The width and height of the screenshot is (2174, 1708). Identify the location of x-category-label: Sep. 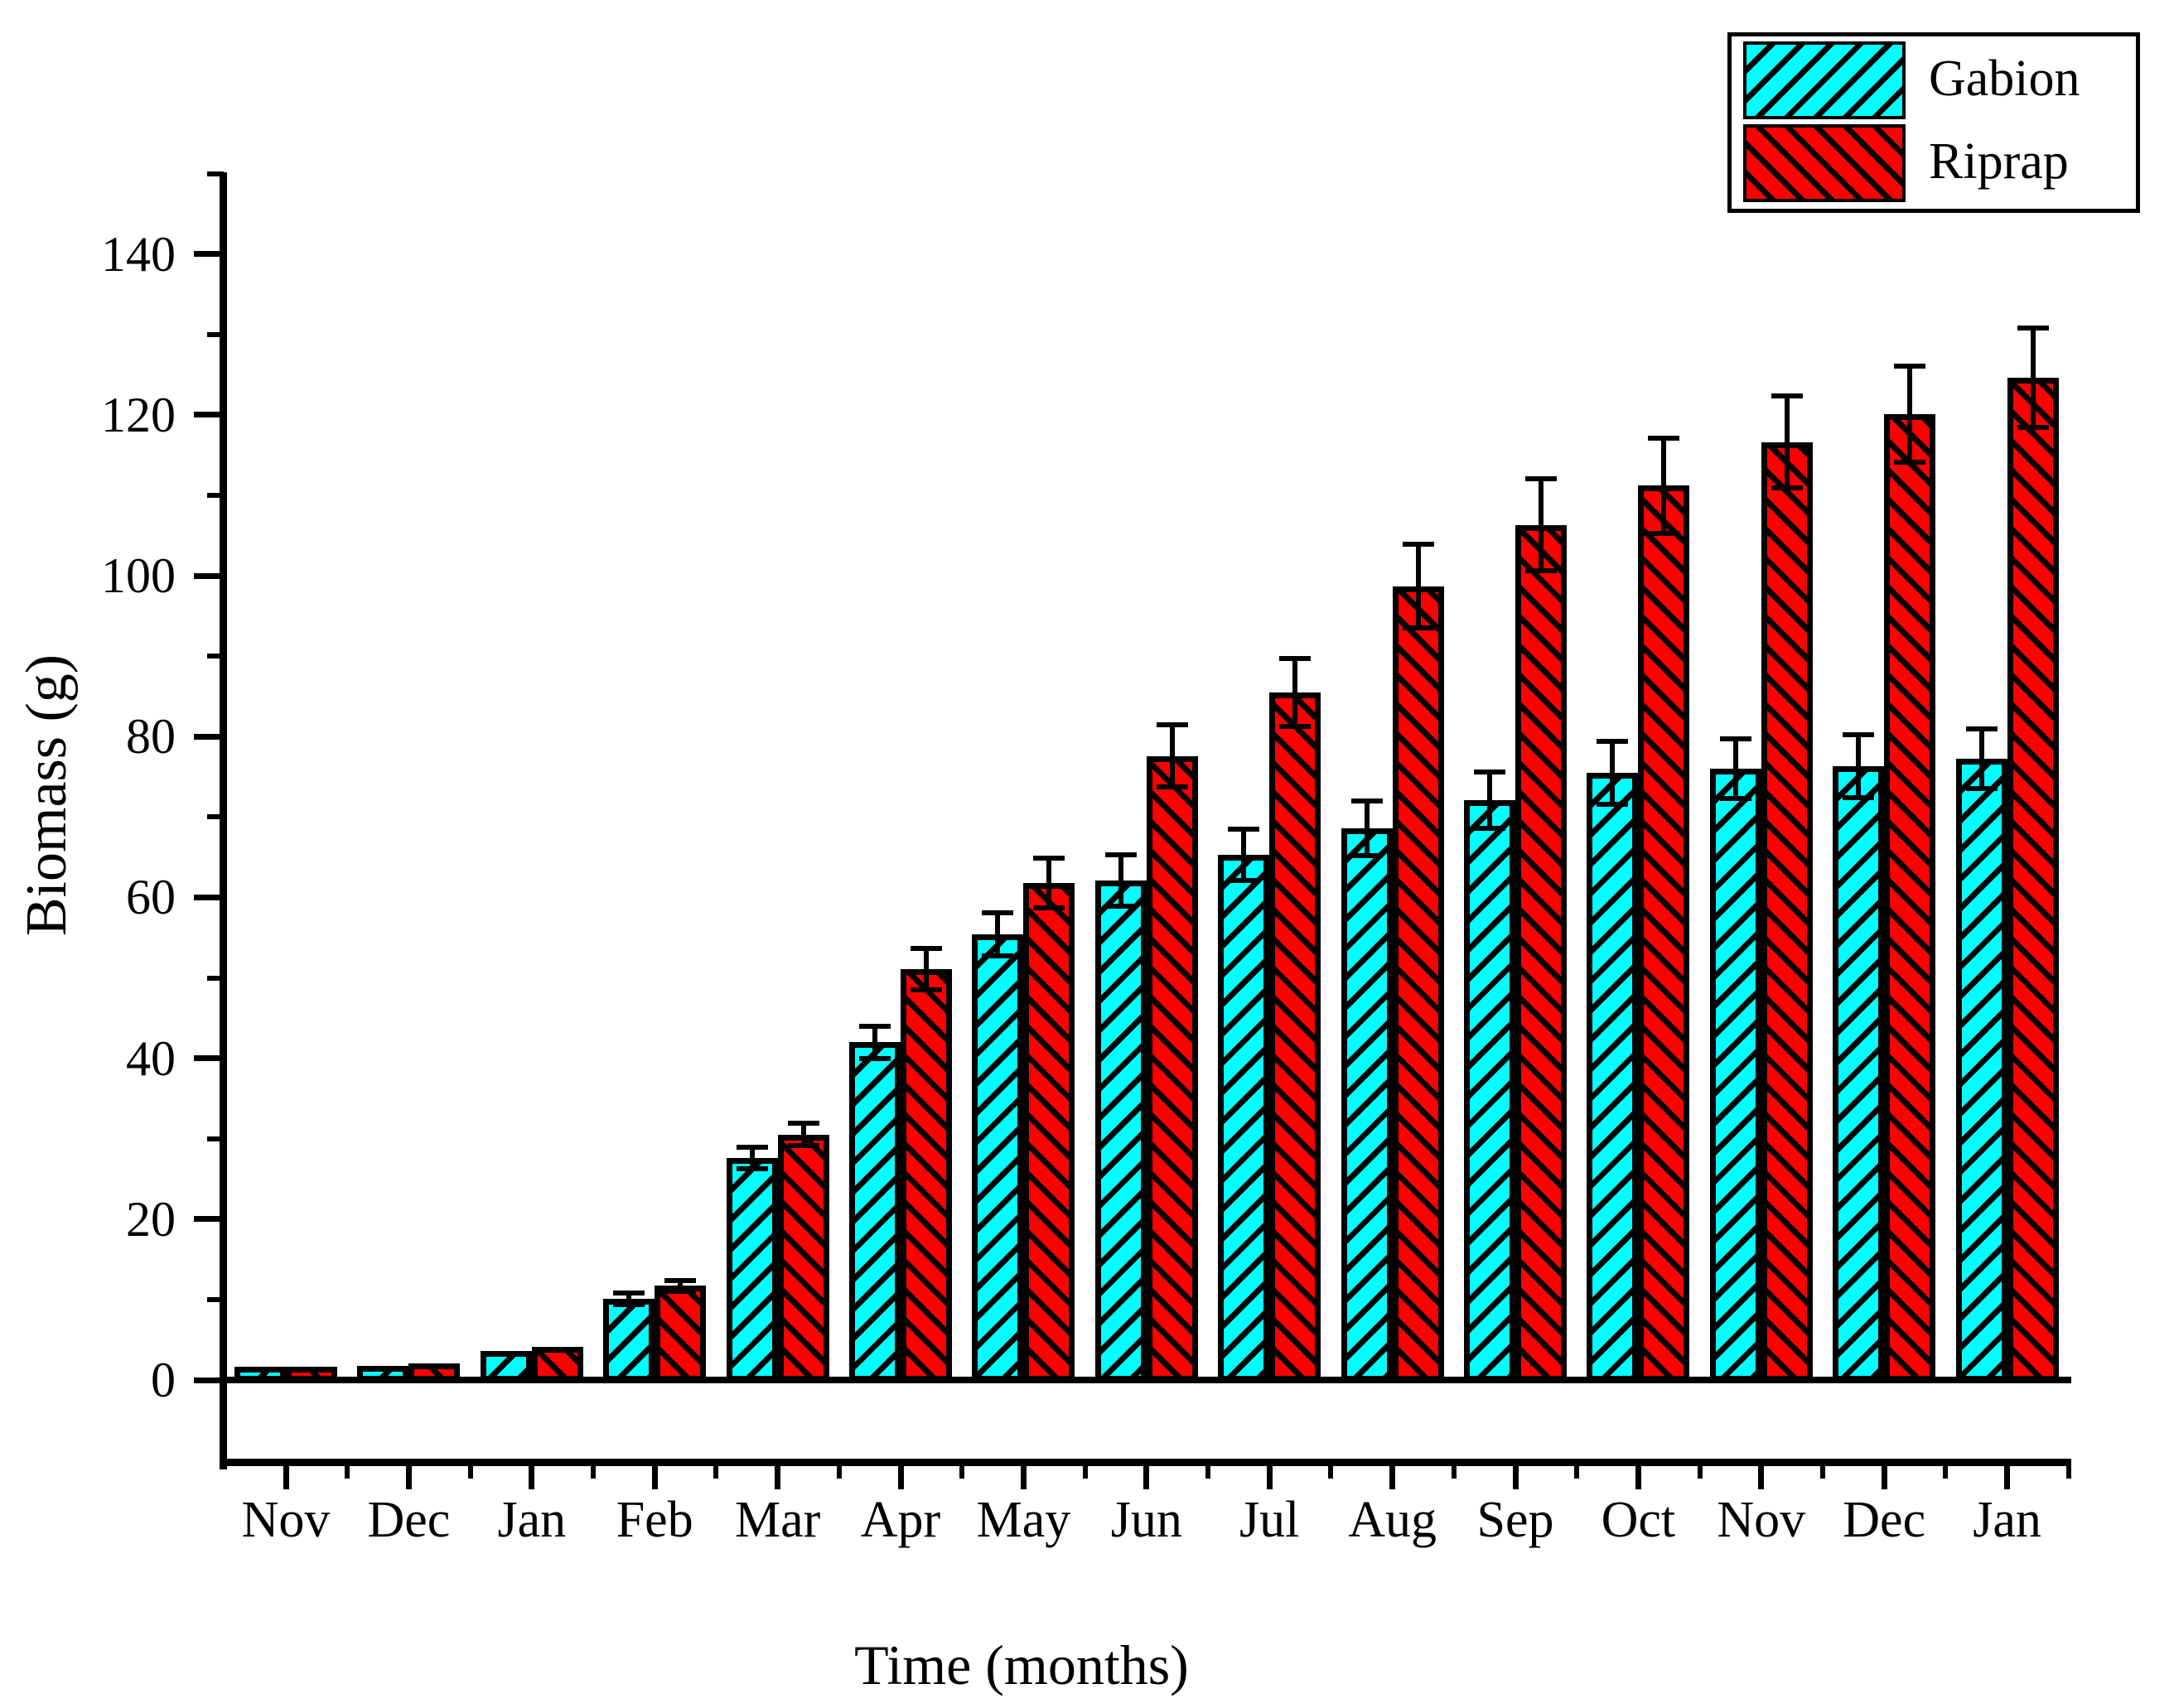
(1515, 1520).